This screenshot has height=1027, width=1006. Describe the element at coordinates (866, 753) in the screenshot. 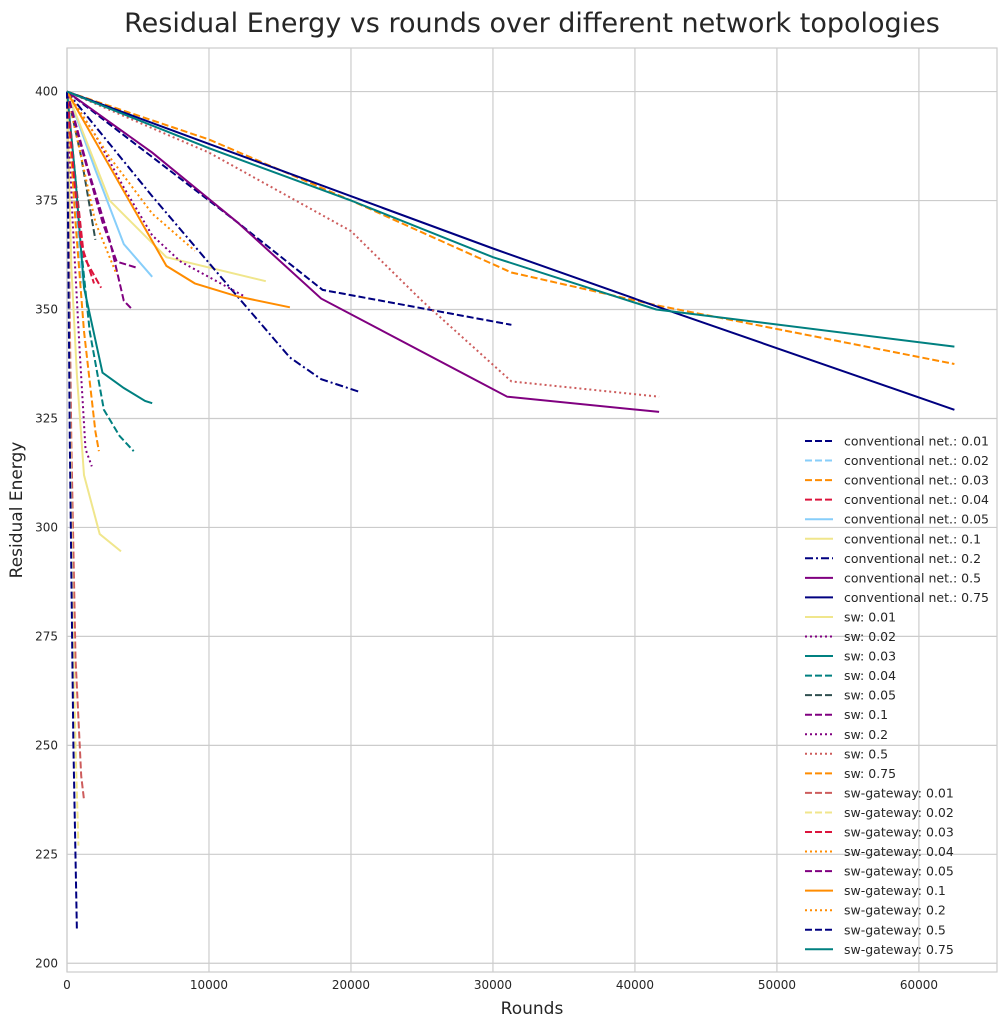

I see `legend-label: sw: 0.5` at that location.